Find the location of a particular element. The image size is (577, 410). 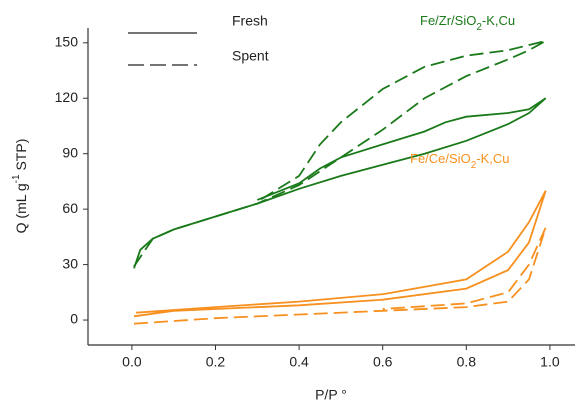

x-tick-label: 0.4 is located at coordinates (299, 362).